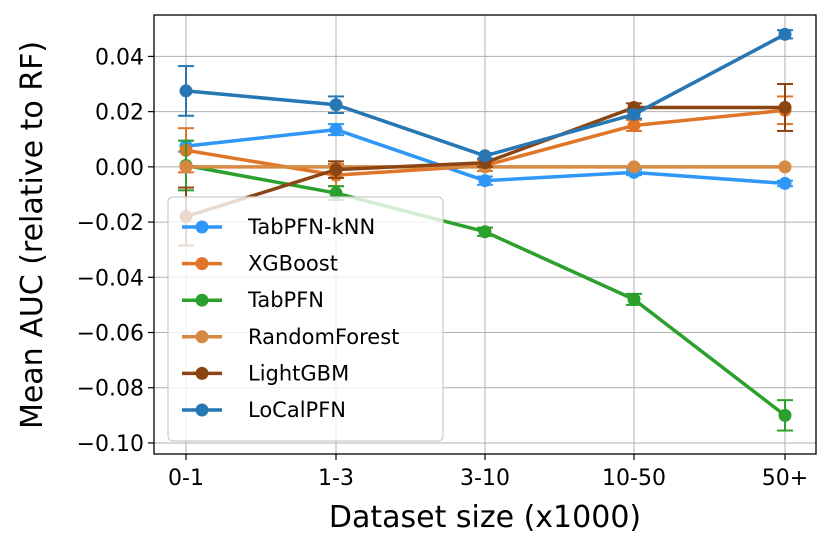 The height and width of the screenshot is (549, 830). Describe the element at coordinates (323, 337) in the screenshot. I see `legend-label: RandomForest` at that location.